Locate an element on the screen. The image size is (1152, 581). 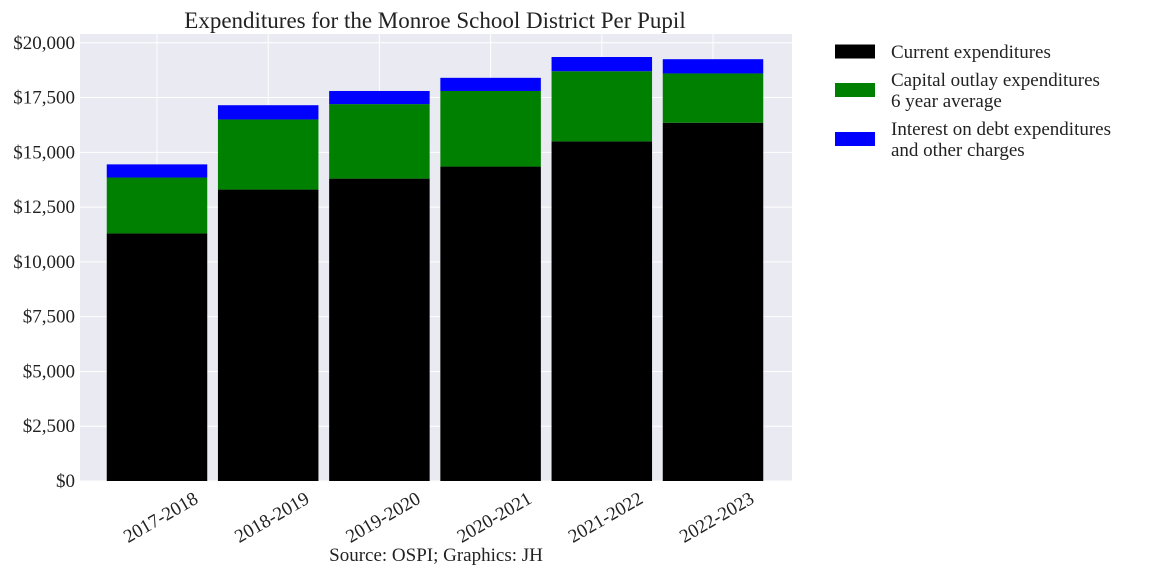
y-tick-label: $17,500 is located at coordinates (44, 98).